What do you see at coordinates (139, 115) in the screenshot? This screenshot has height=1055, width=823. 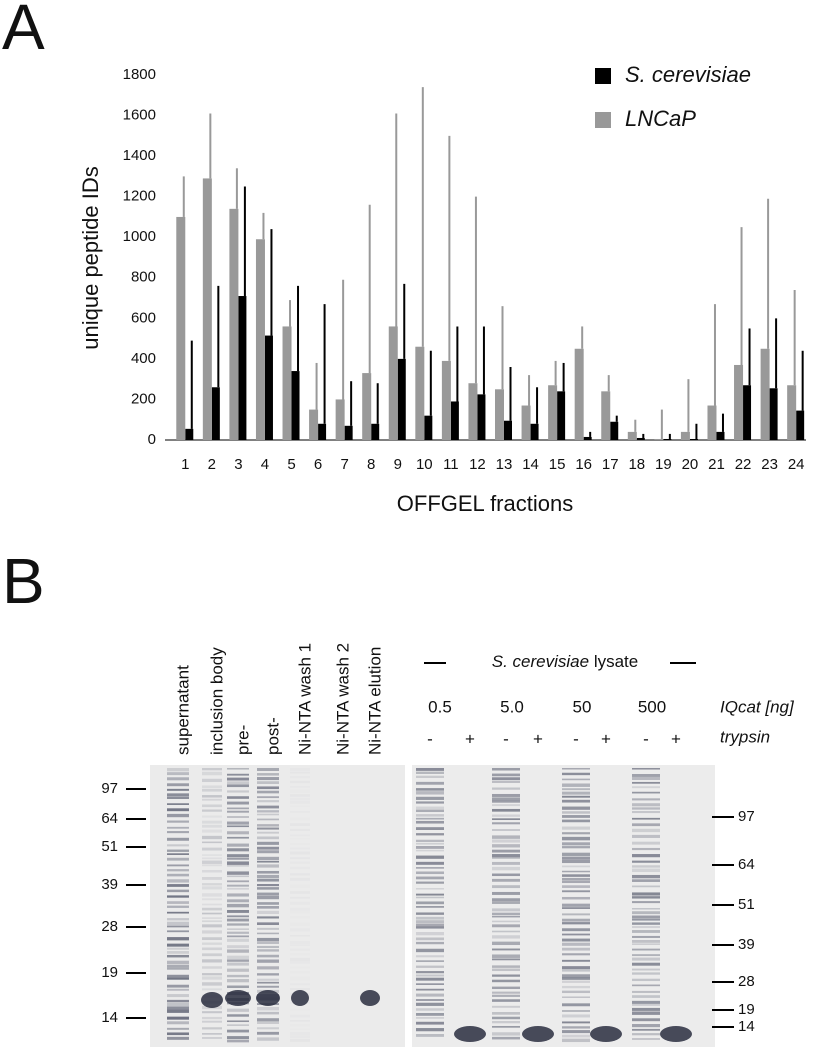 I see `y-tick-label: 1600` at bounding box center [139, 115].